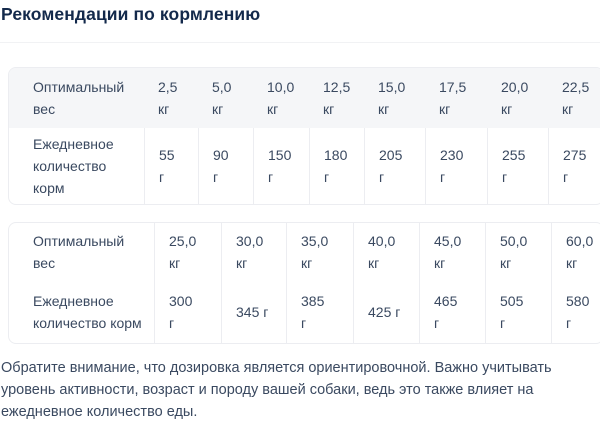 The image size is (600, 423). What do you see at coordinates (250, 241) in the screenshot?
I see `cell-text-line: 30,0` at bounding box center [250, 241].